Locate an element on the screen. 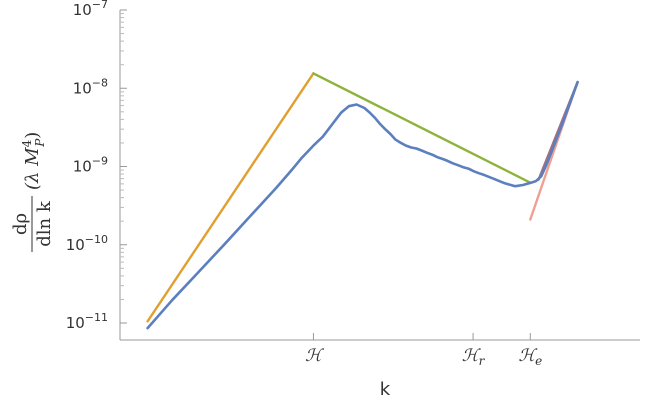 The height and width of the screenshot is (406, 654). y-axis-title-unit-open: (λ M is located at coordinates (32, 168).